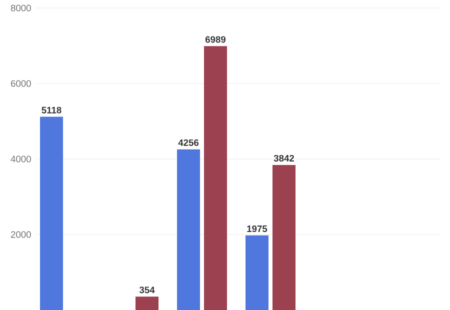 The image size is (450, 310). Describe the element at coordinates (284, 158) in the screenshot. I see `data-label: 3842` at that location.